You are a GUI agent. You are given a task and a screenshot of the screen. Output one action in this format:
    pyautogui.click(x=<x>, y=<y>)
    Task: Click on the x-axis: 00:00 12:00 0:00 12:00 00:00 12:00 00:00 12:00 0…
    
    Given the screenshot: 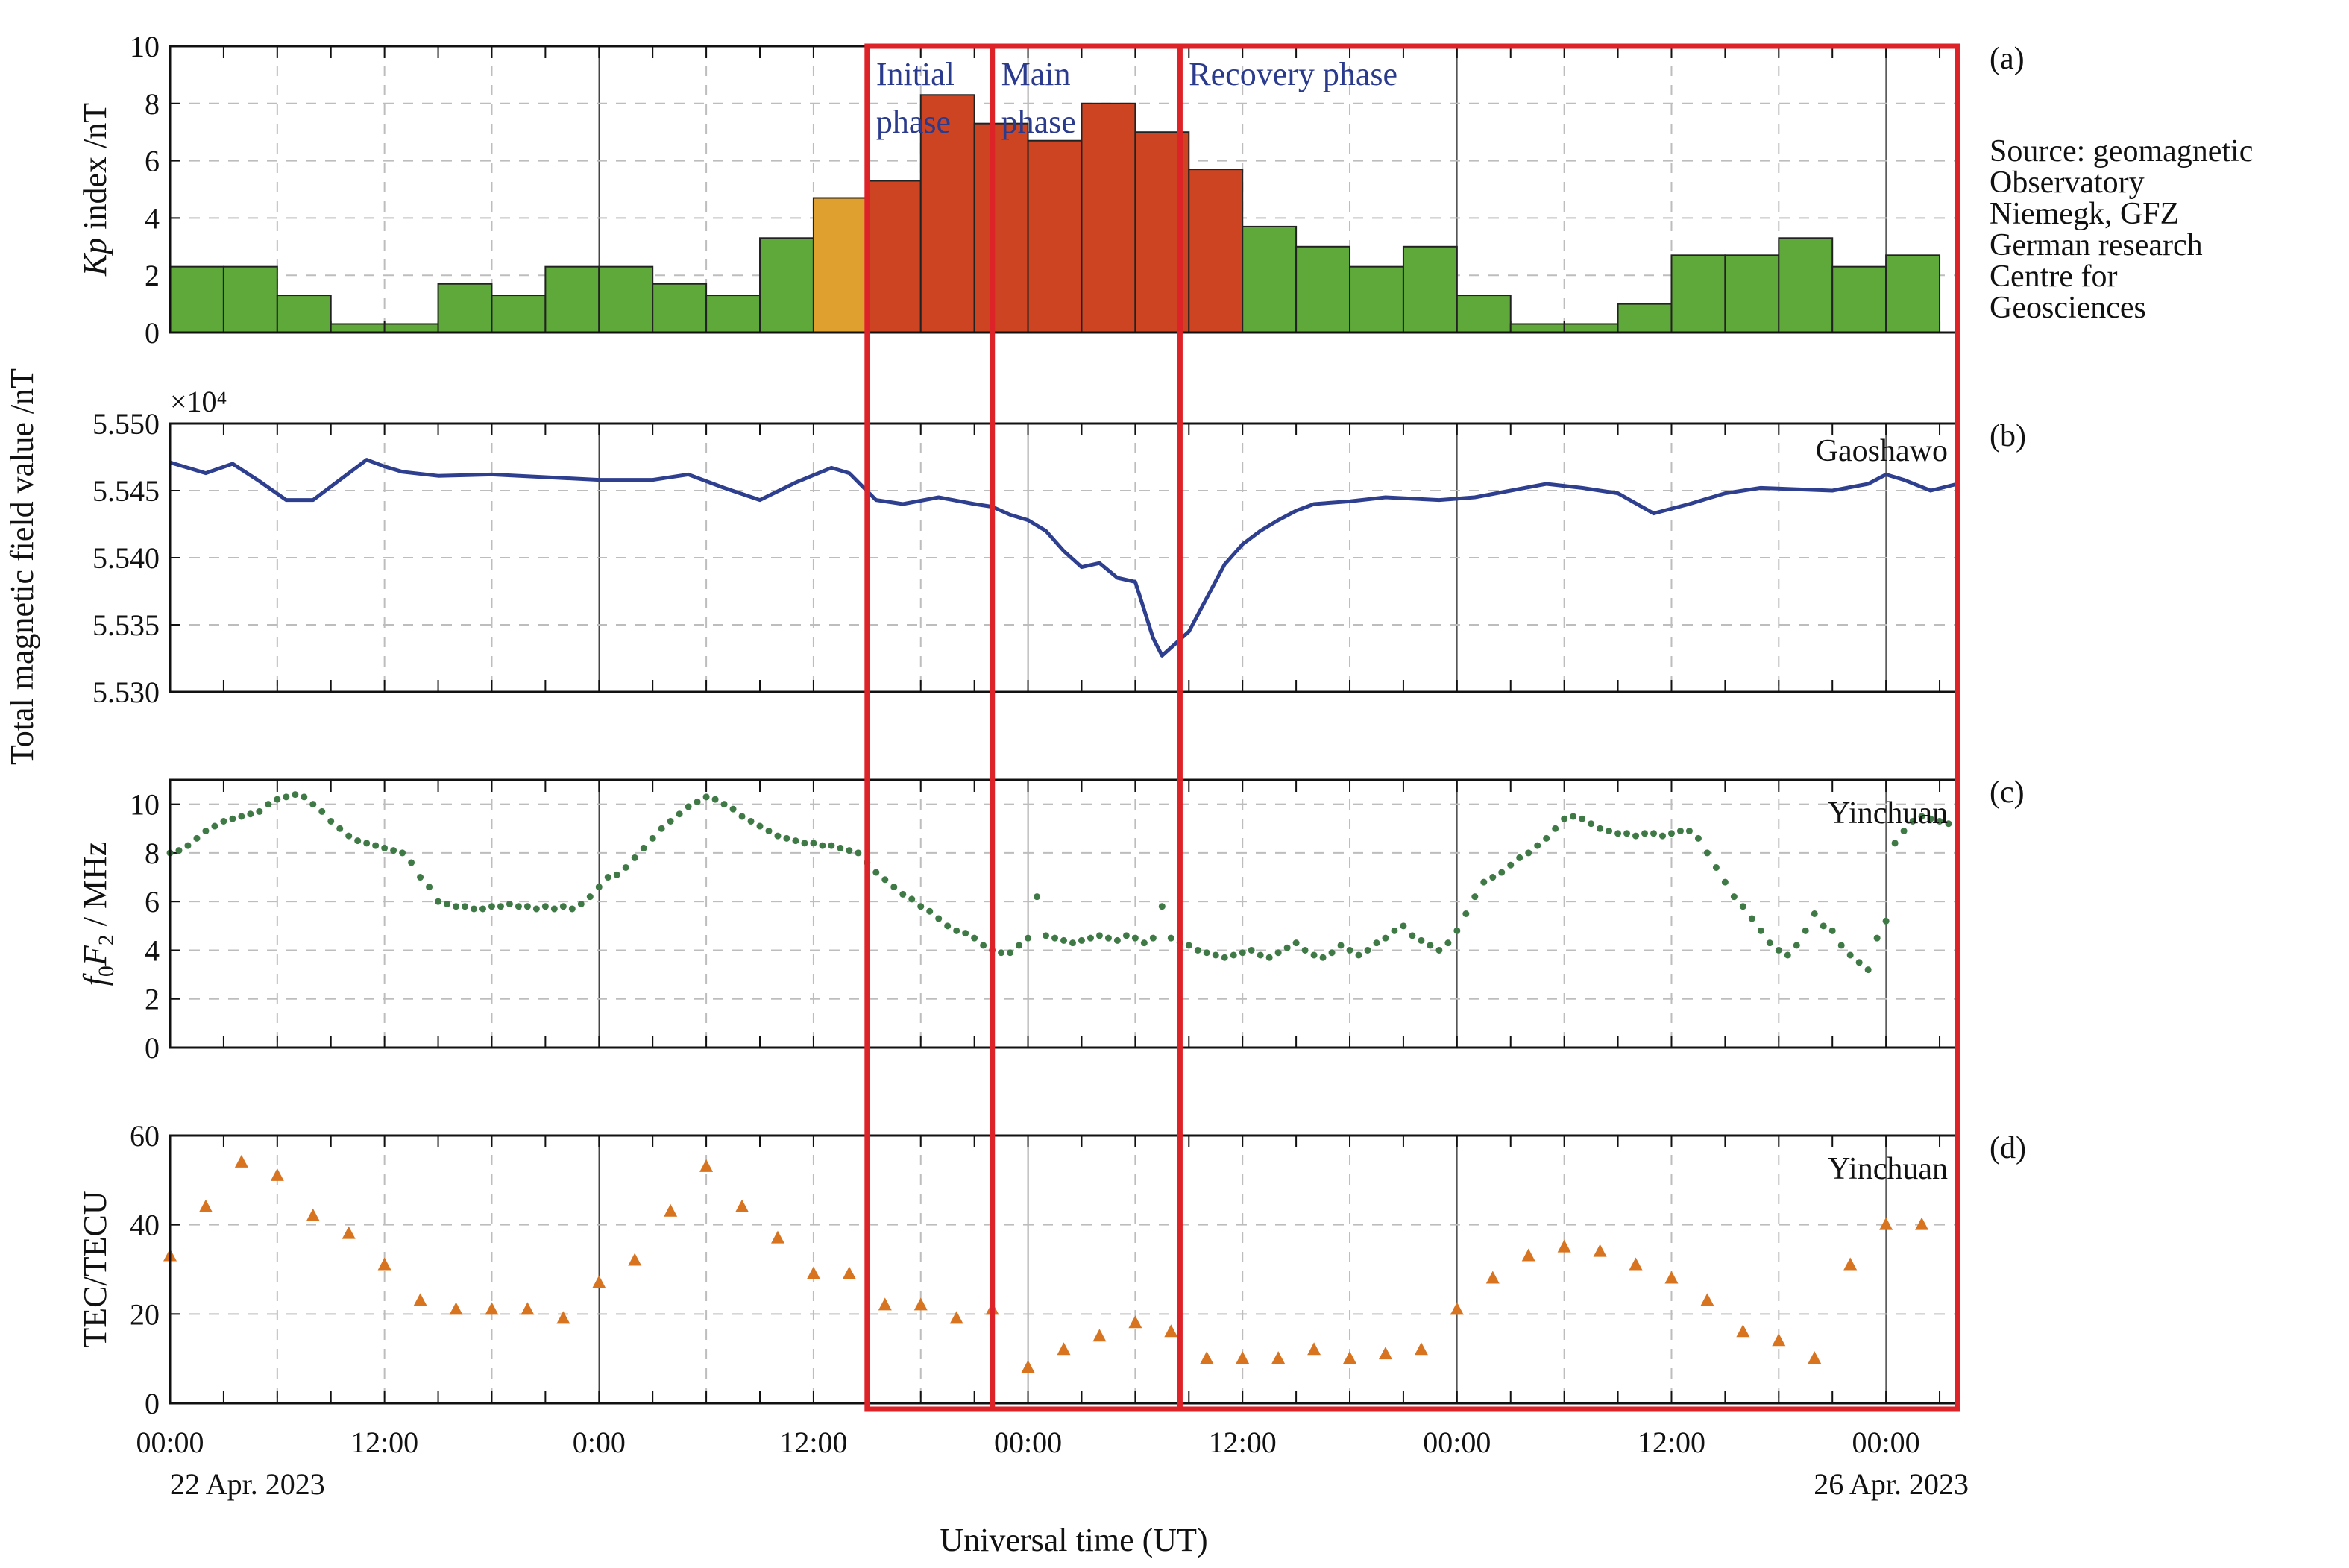 What is the action you would take?
    pyautogui.click(x=1027, y=1442)
    